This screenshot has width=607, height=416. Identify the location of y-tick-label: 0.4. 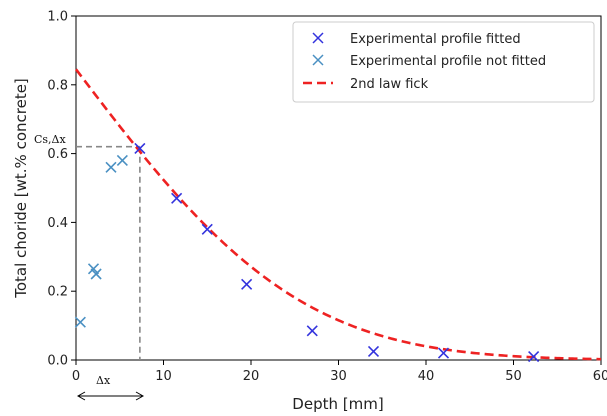
(57, 223).